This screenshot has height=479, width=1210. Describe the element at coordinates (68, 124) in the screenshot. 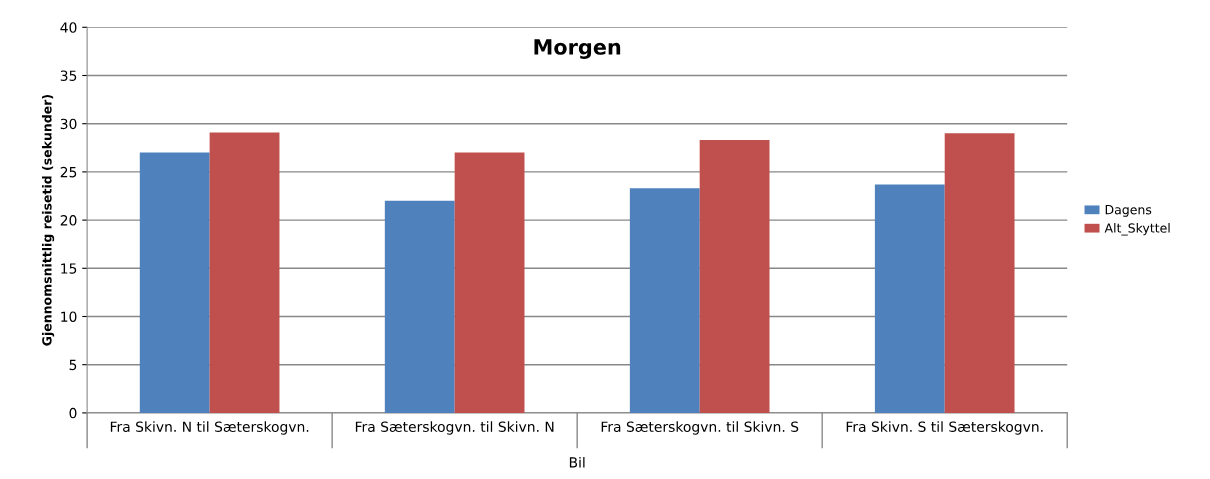

I see `y-tick-label: 30` at that location.